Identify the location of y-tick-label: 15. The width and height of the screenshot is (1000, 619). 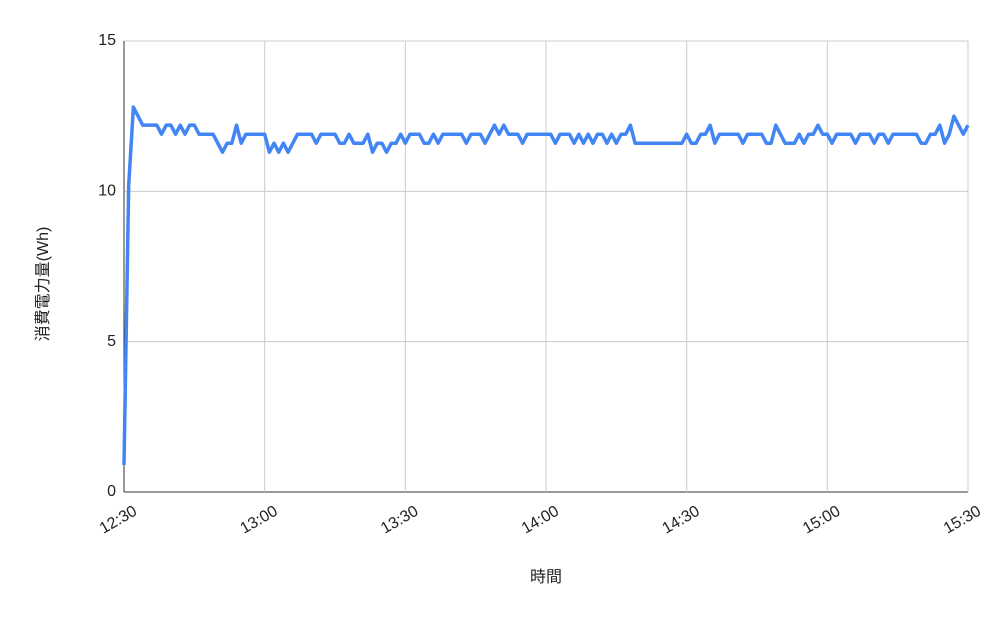
(107, 40).